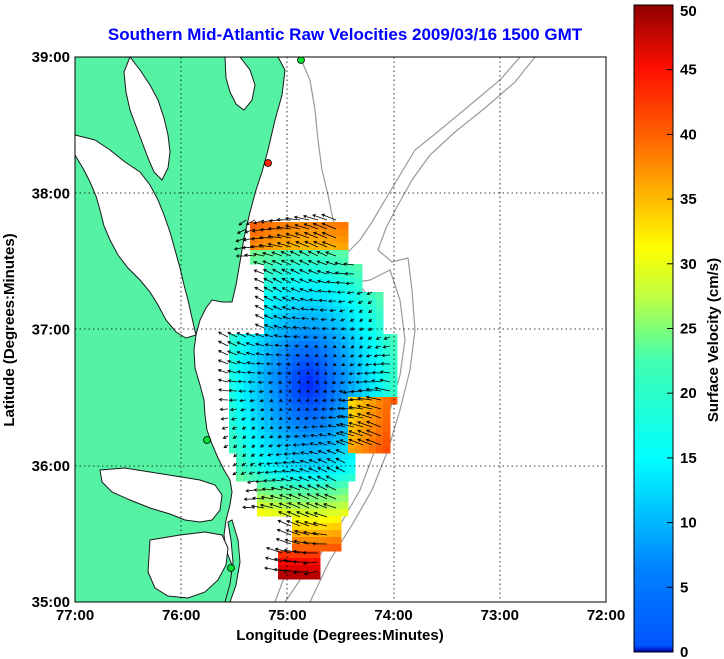 The image size is (724, 659). Describe the element at coordinates (301, 60) in the screenshot. I see `radar-site-marker` at that location.